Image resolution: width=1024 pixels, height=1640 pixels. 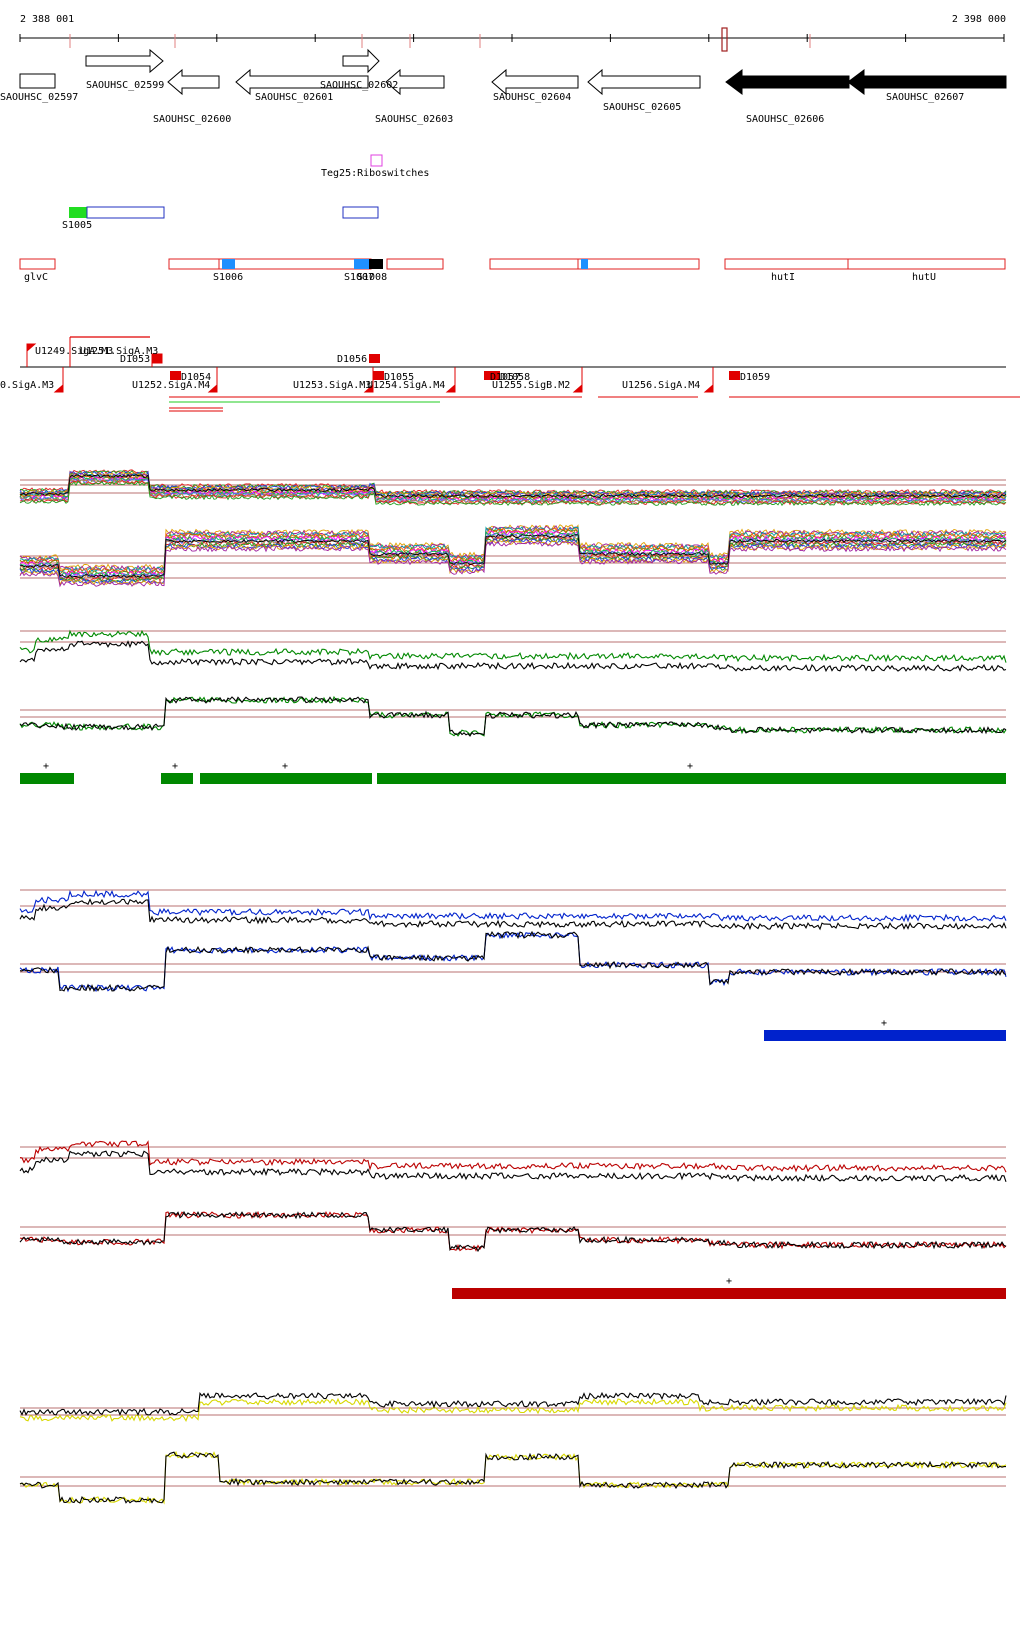 What do you see at coordinates (925, 97) in the screenshot?
I see `gene-label-02607: SAOUHSC_02607` at bounding box center [925, 97].